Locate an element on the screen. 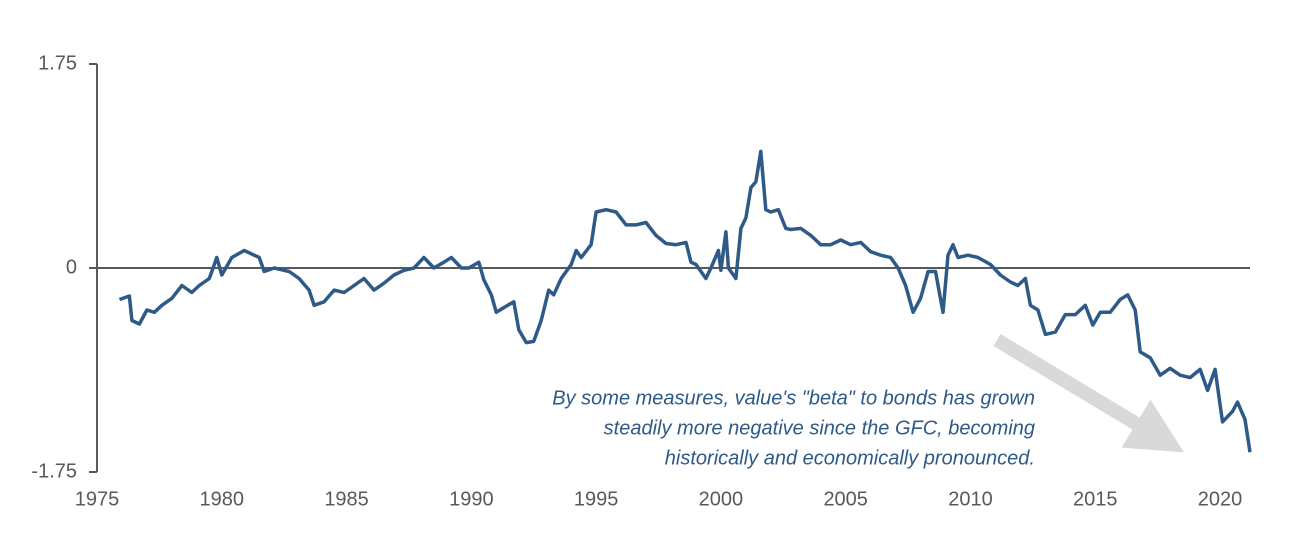  x-tick-label: 2000 is located at coordinates (721, 499).